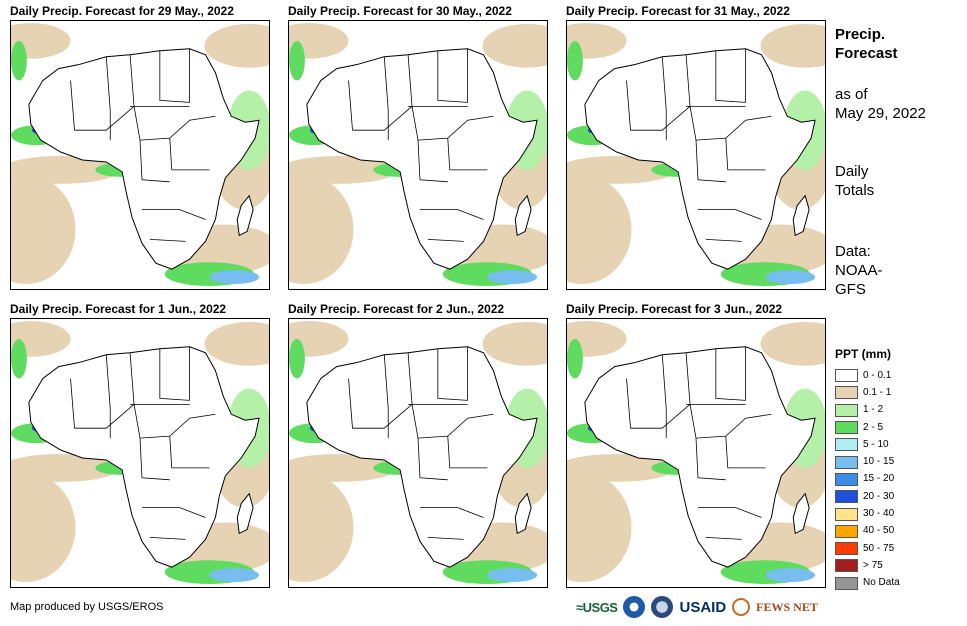 This screenshot has height=626, width=967. Describe the element at coordinates (879, 496) in the screenshot. I see `legend-label: 20 - 30` at that location.